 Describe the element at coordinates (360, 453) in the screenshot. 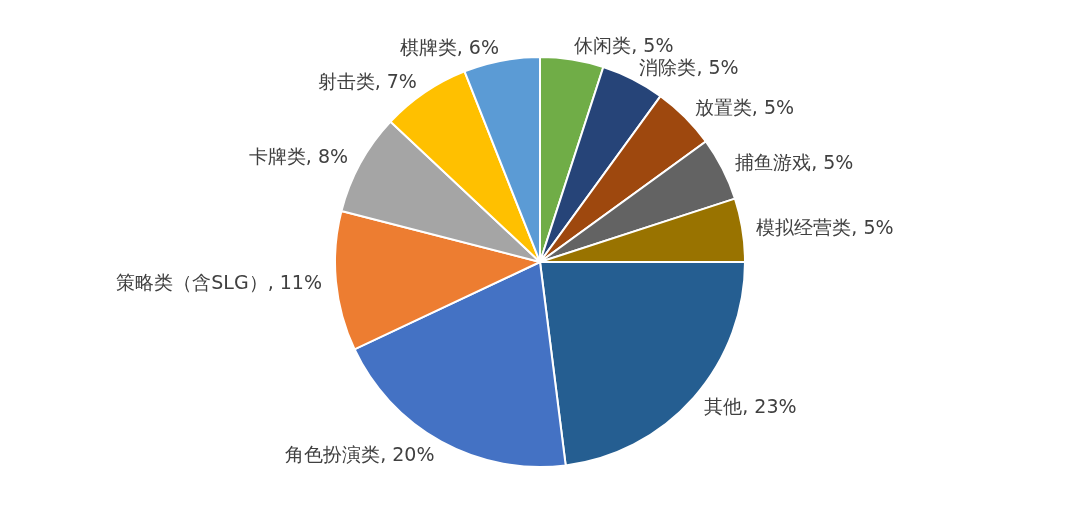

I see `slice-label: 角色扮演类, 20%` at that location.